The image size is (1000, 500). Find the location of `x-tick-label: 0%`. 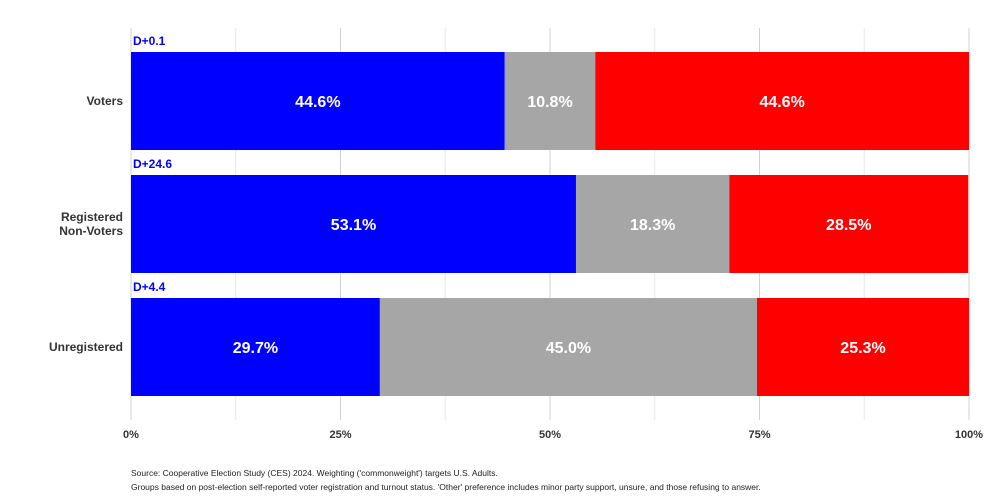

x-tick-label: 0% is located at coordinates (131, 435).